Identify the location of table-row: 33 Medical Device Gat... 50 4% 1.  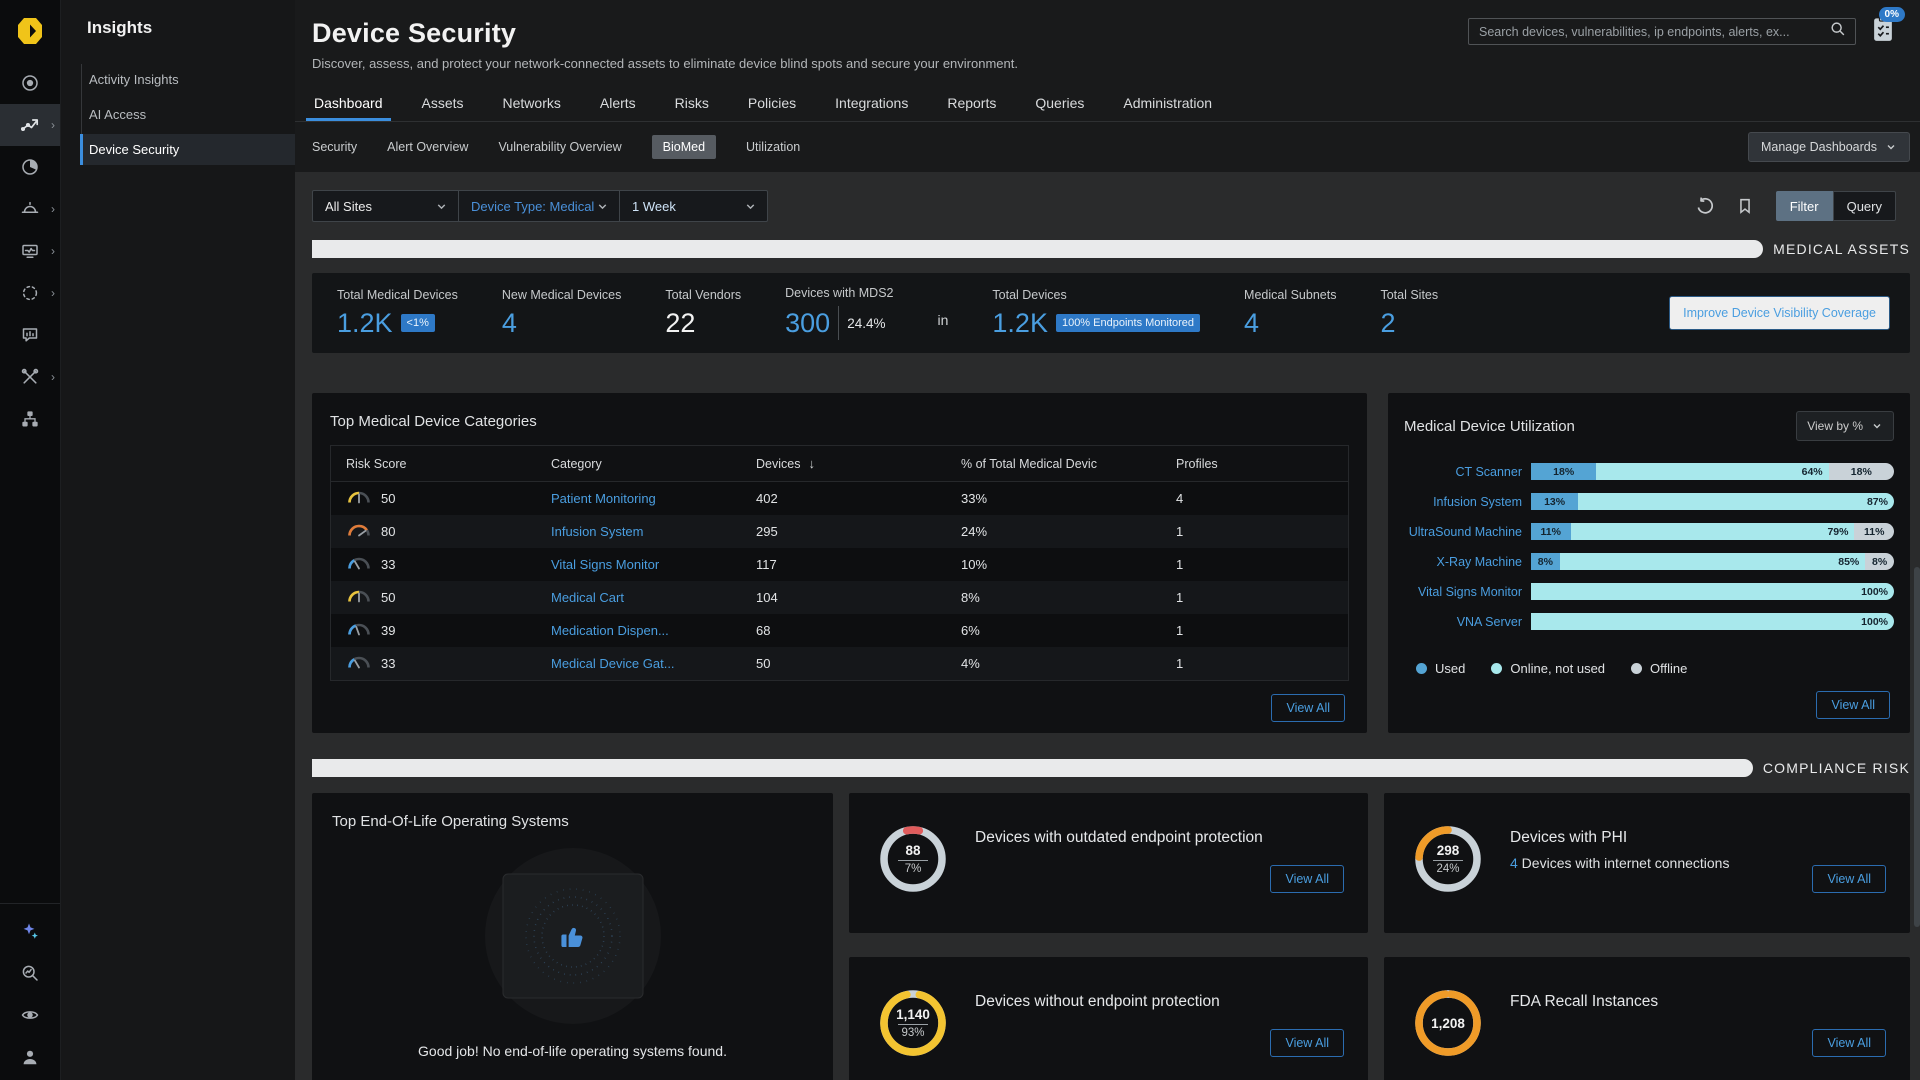
(839, 663).